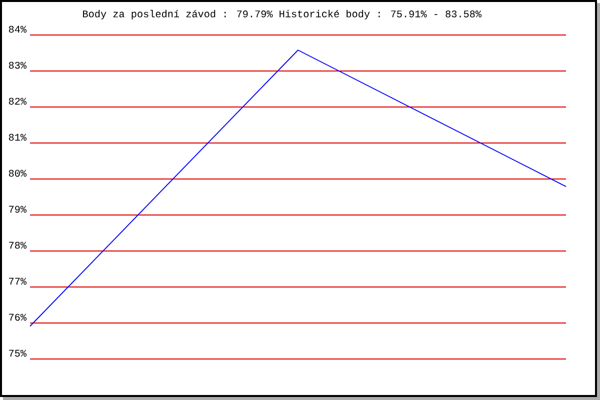 The width and height of the screenshot is (600, 400). Describe the element at coordinates (18, 209) in the screenshot. I see `y-tick-label: 79%` at that location.